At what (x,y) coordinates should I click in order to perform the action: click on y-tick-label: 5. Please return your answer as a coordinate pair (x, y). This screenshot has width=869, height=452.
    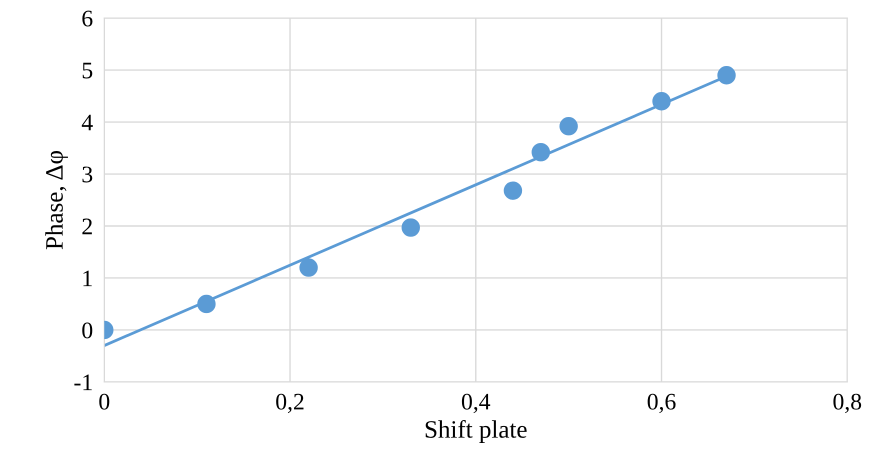
    Looking at the image, I should click on (87, 70).